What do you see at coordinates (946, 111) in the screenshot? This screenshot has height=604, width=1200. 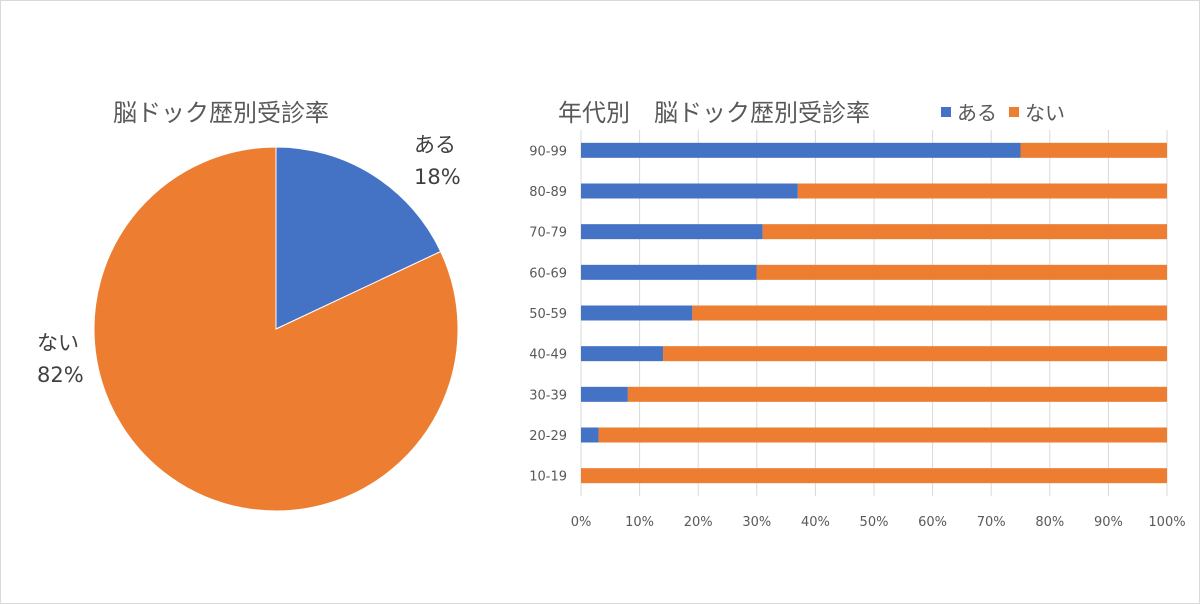 I see `legend-swatch-yes` at bounding box center [946, 111].